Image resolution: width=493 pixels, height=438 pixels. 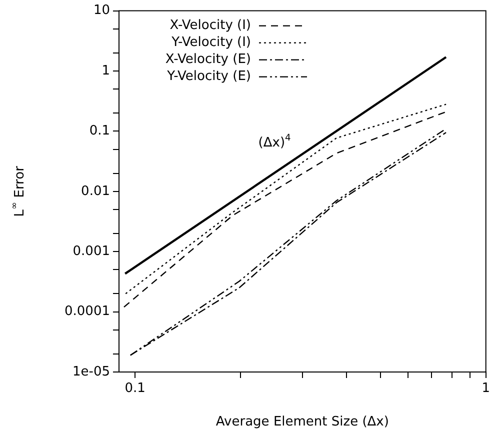 What do you see at coordinates (208, 60) in the screenshot?
I see `legend-label: X-Velocity (E)` at bounding box center [208, 60].